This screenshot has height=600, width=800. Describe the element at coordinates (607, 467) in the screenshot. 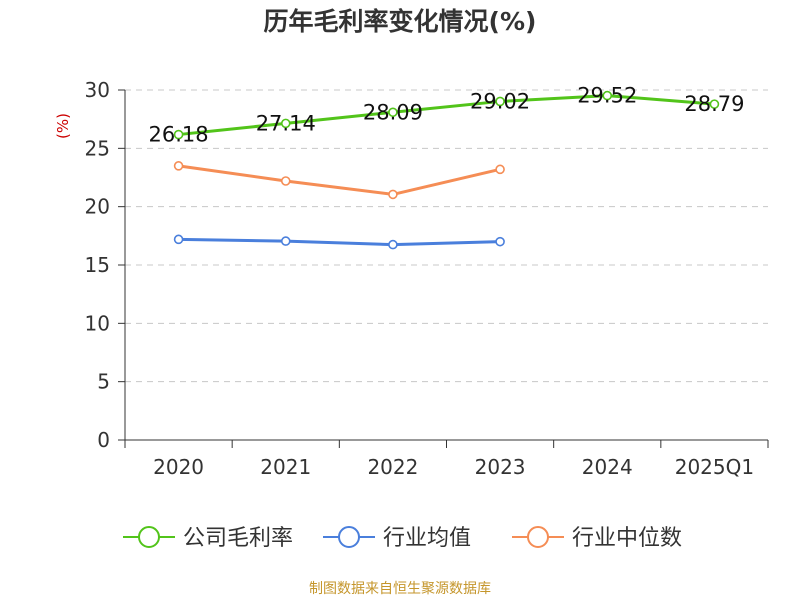

I see `x-tick-label: 2024` at that location.